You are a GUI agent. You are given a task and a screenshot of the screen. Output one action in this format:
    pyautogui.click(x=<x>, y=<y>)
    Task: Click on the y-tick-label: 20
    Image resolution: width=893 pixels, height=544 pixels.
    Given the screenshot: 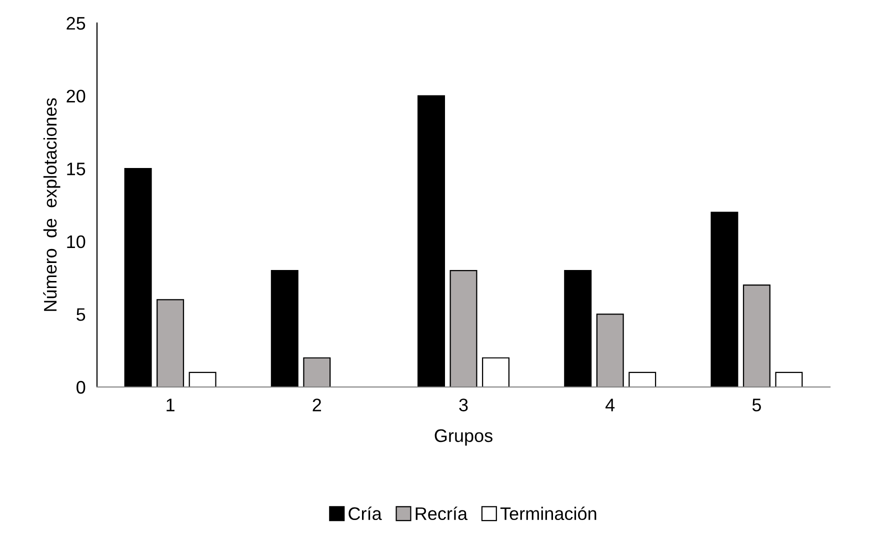 What is the action you would take?
    pyautogui.click(x=76, y=96)
    